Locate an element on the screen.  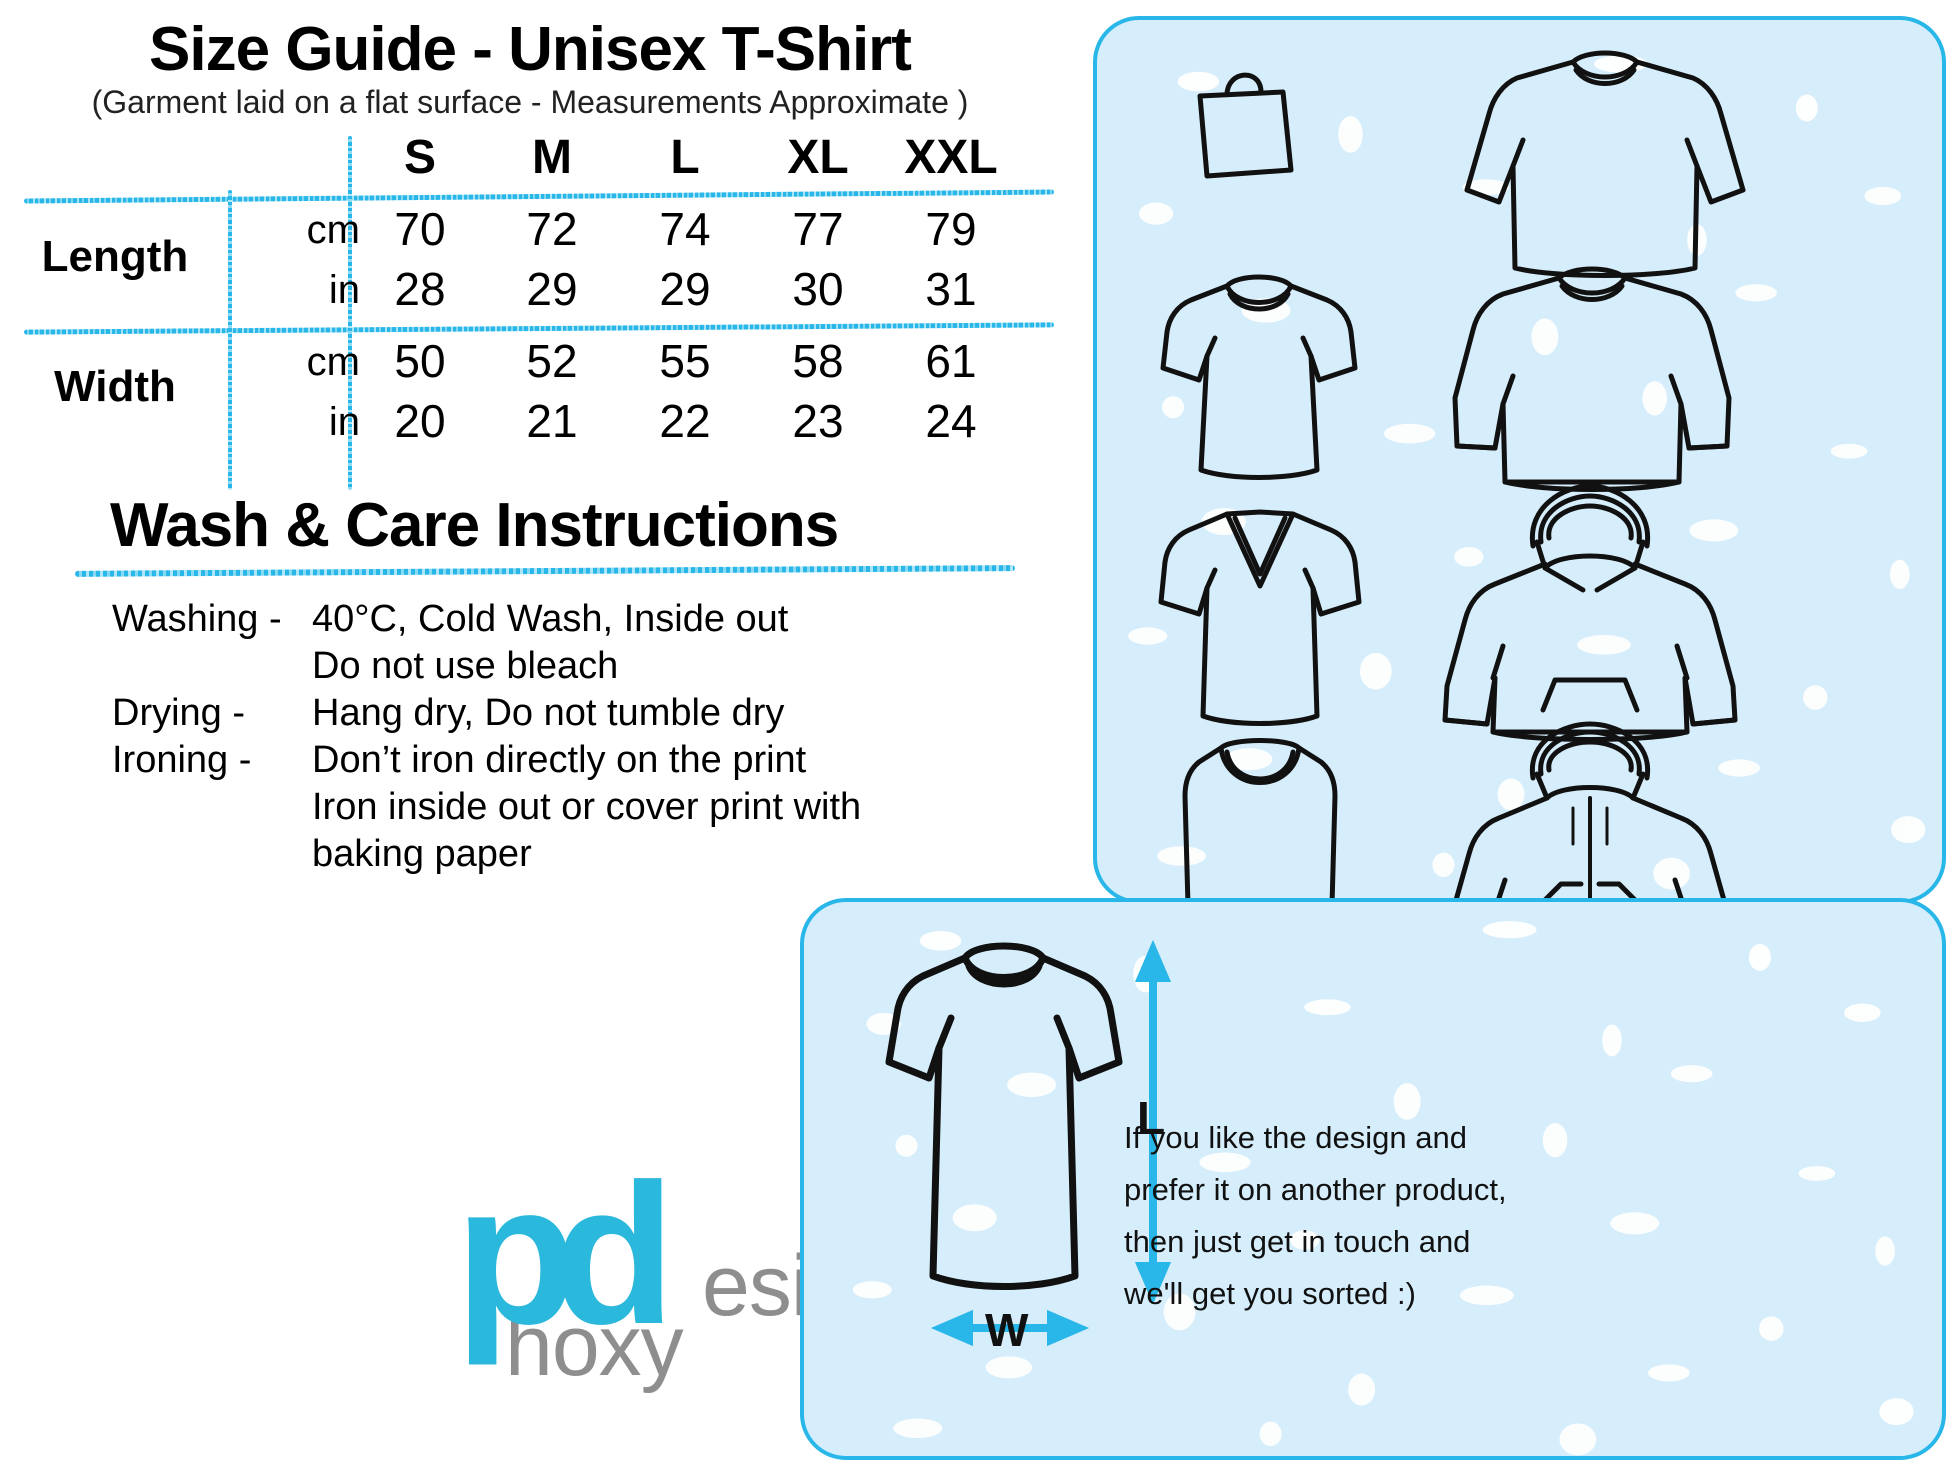
cell-width-cm-l: 55 is located at coordinates (685, 361).